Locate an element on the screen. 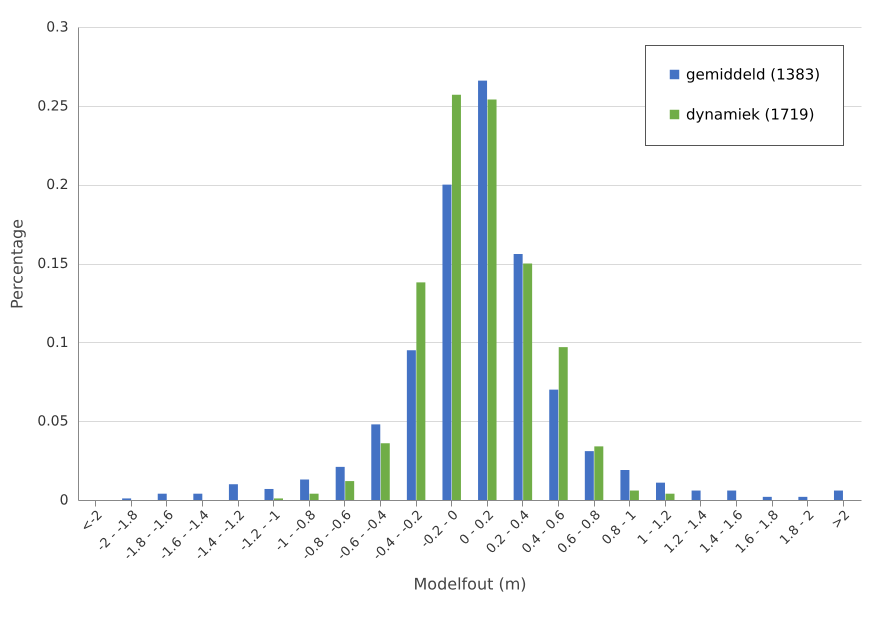 The width and height of the screenshot is (890, 623). y-tick-label: 0.25 is located at coordinates (52, 106).